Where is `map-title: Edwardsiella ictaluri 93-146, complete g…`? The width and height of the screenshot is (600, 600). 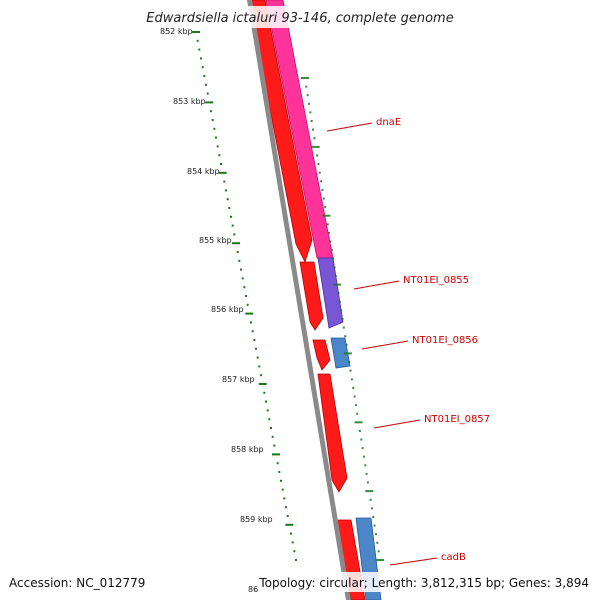 map-title: Edwardsiella ictaluri 93-146, complete g… is located at coordinates (299, 18).